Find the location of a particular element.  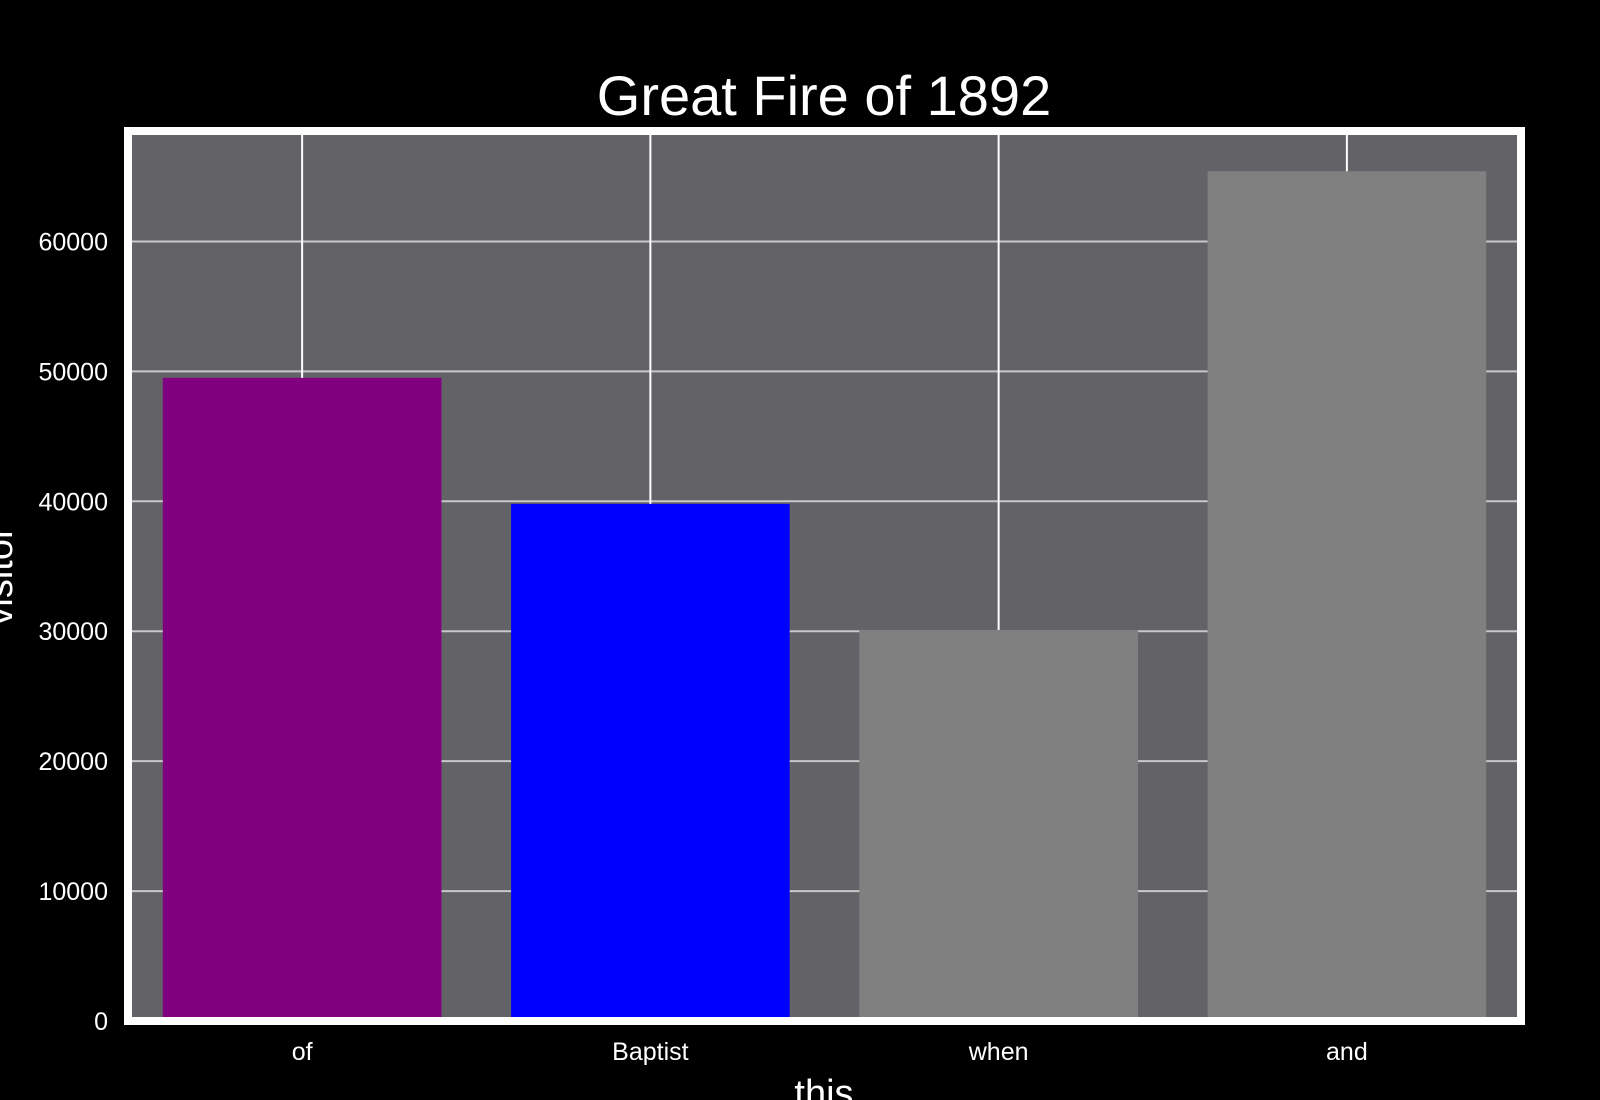

x-tick-label: when is located at coordinates (998, 1052).